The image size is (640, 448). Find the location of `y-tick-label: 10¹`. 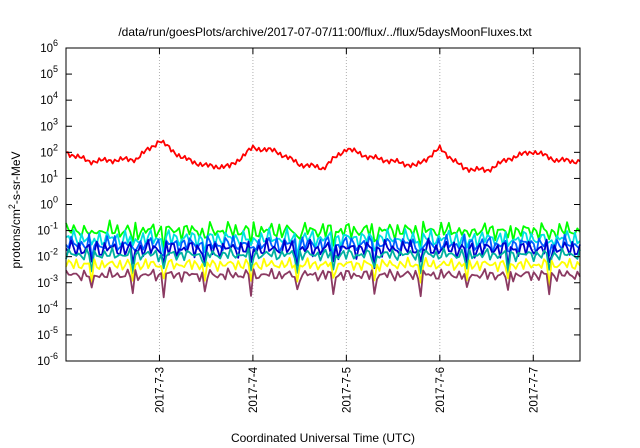

y-tick-label: 10¹ is located at coordinates (49, 176).